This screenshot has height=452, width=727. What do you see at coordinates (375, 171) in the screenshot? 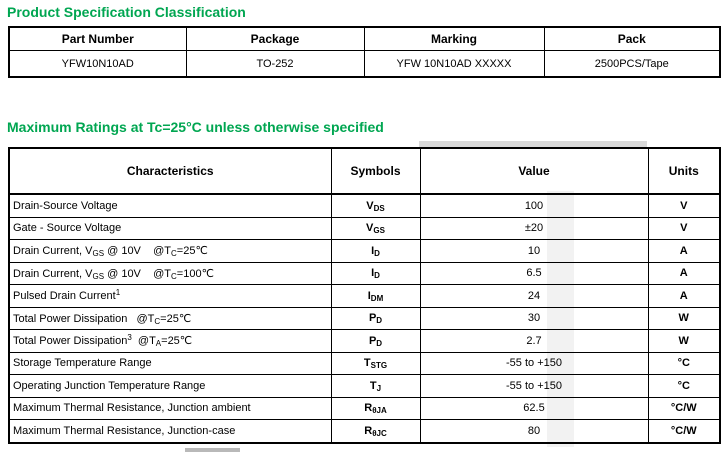
I see `ratings-col-symbols: Symbols` at bounding box center [375, 171].